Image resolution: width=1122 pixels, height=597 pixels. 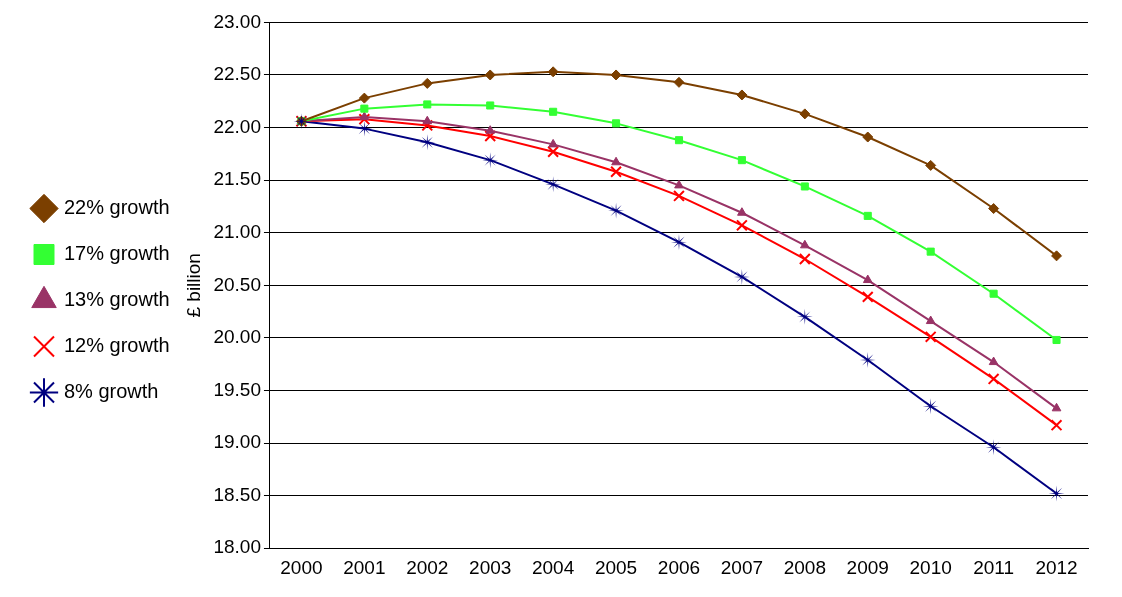 I want to click on y-axis-title: £ billion, so click(x=194, y=285).